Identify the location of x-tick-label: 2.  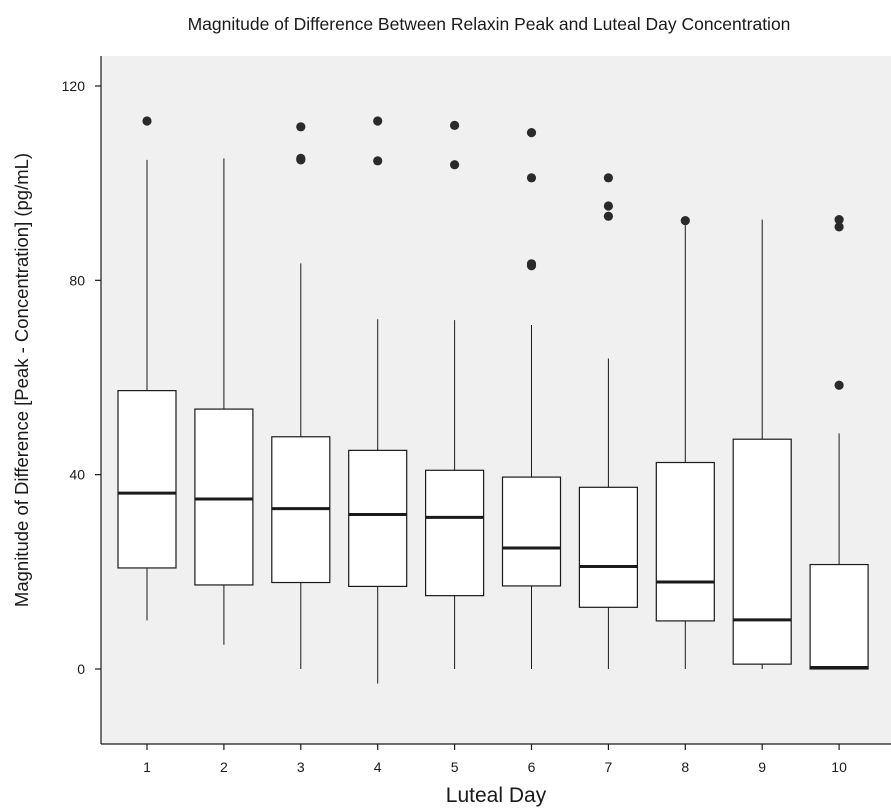
(224, 767).